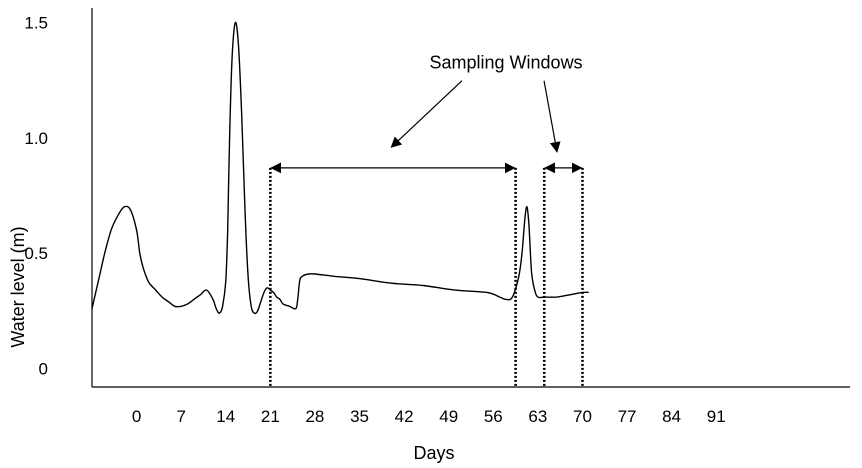 This screenshot has height=468, width=862. What do you see at coordinates (180, 416) in the screenshot?
I see `x-tick-label: 7` at bounding box center [180, 416].